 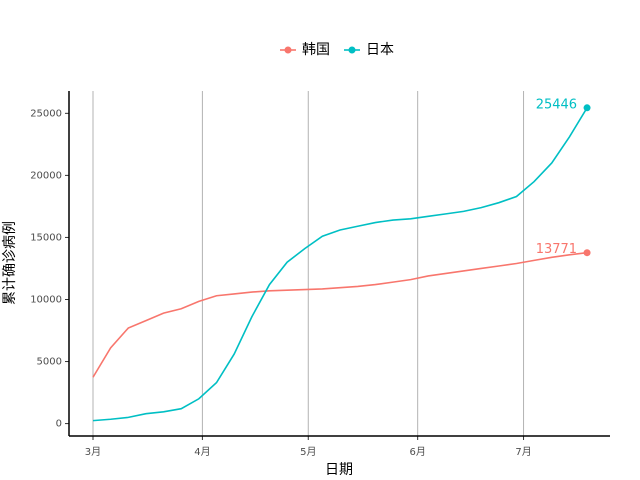 I want to click on y-tick-label: 10000, so click(x=46, y=299).